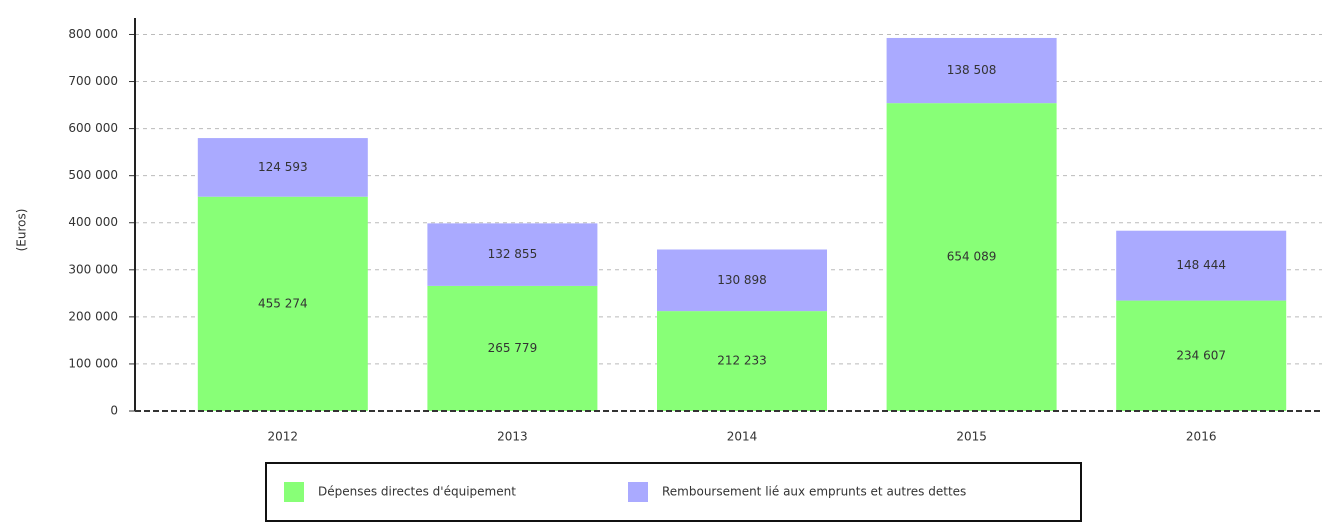 Image resolution: width=1329 pixels, height=531 pixels. What do you see at coordinates (283, 437) in the screenshot?
I see `x-tick-label: 2012` at bounding box center [283, 437].